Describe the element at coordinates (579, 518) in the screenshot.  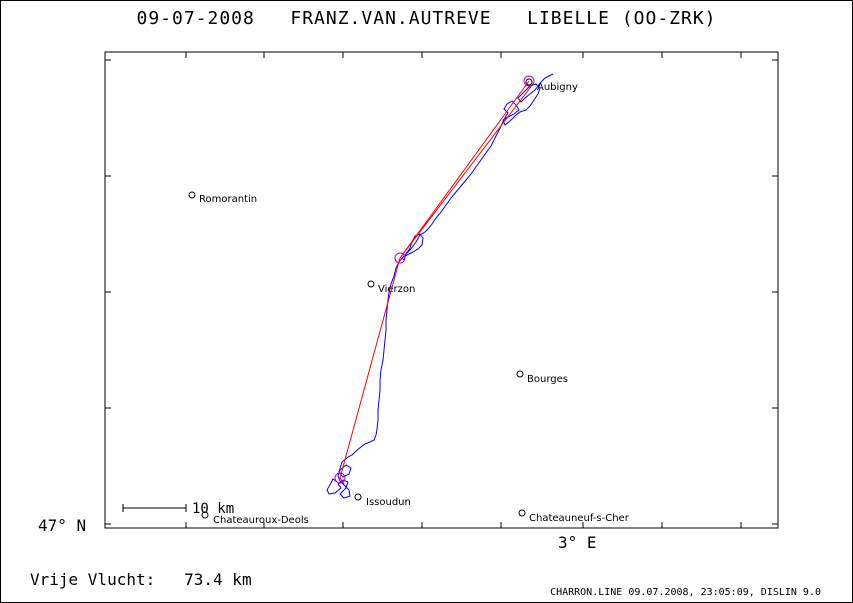
I see `city-label: Chateauneuf-s-Cher` at that location.